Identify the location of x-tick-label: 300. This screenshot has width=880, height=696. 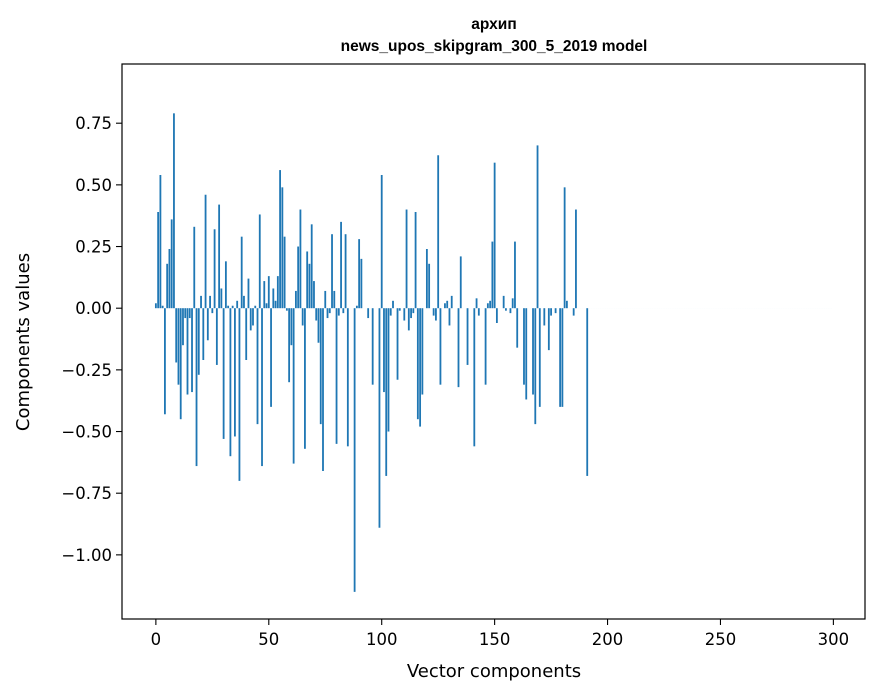
(834, 639).